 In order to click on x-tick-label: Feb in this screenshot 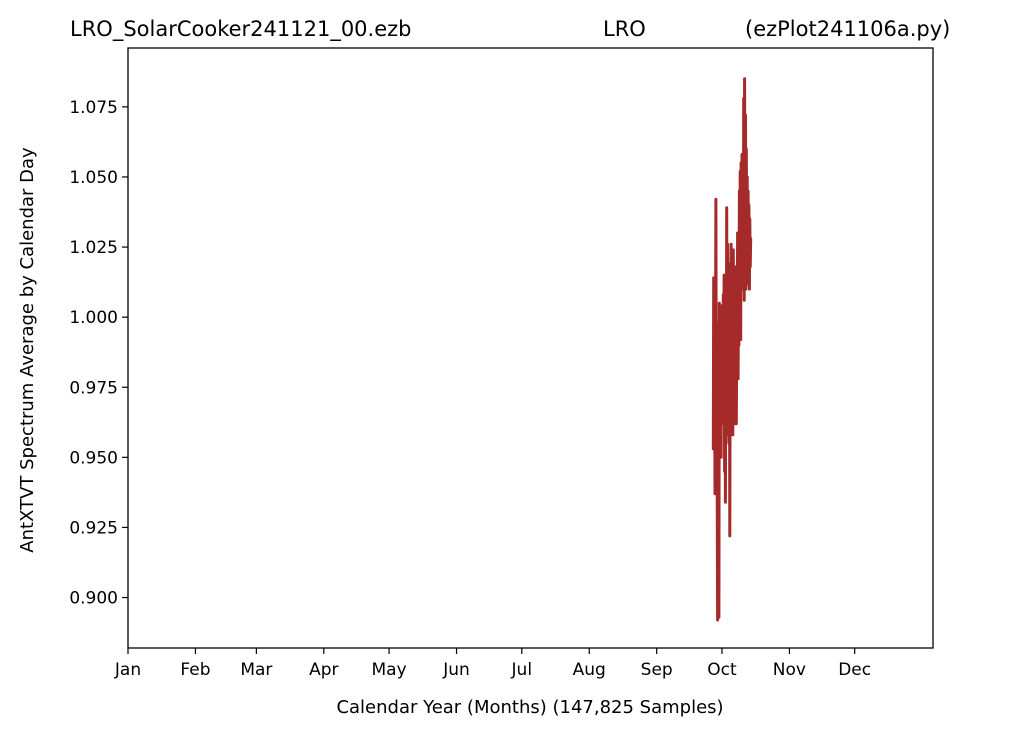, I will do `click(195, 670)`.